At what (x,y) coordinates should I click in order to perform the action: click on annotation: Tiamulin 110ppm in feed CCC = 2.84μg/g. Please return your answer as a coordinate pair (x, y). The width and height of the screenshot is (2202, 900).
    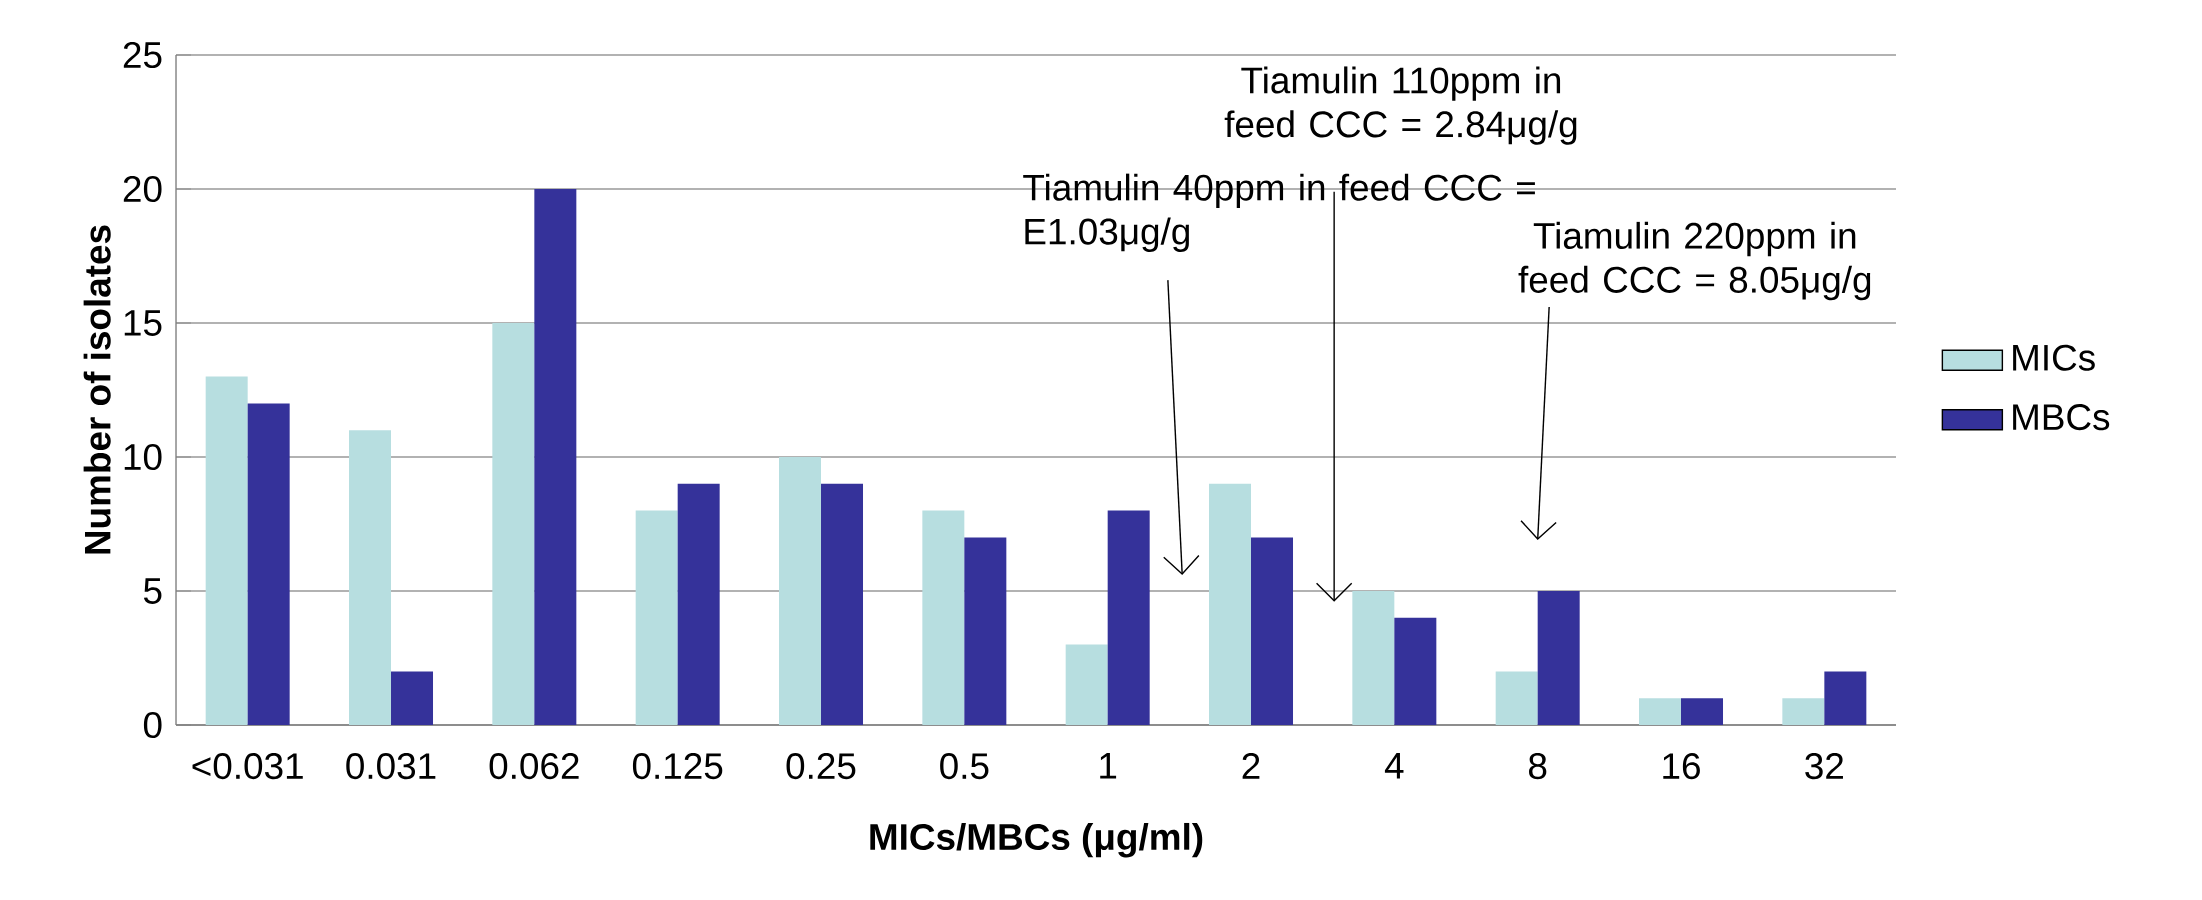
    Looking at the image, I should click on (1400, 105).